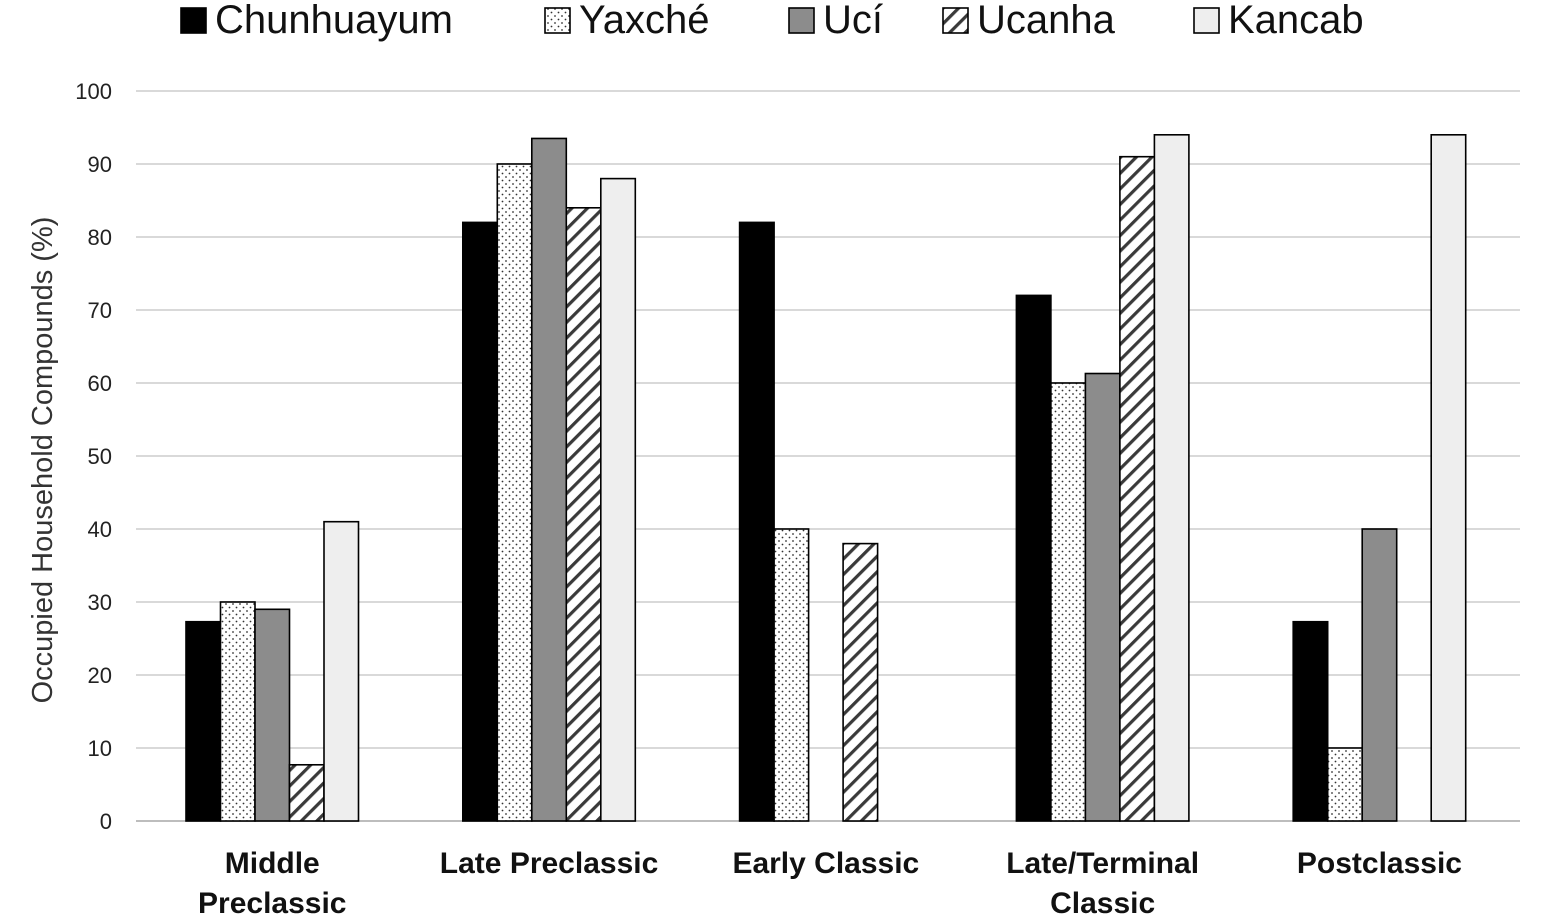 The width and height of the screenshot is (1541, 923). I want to click on legend-label: Yaxché, so click(644, 21).